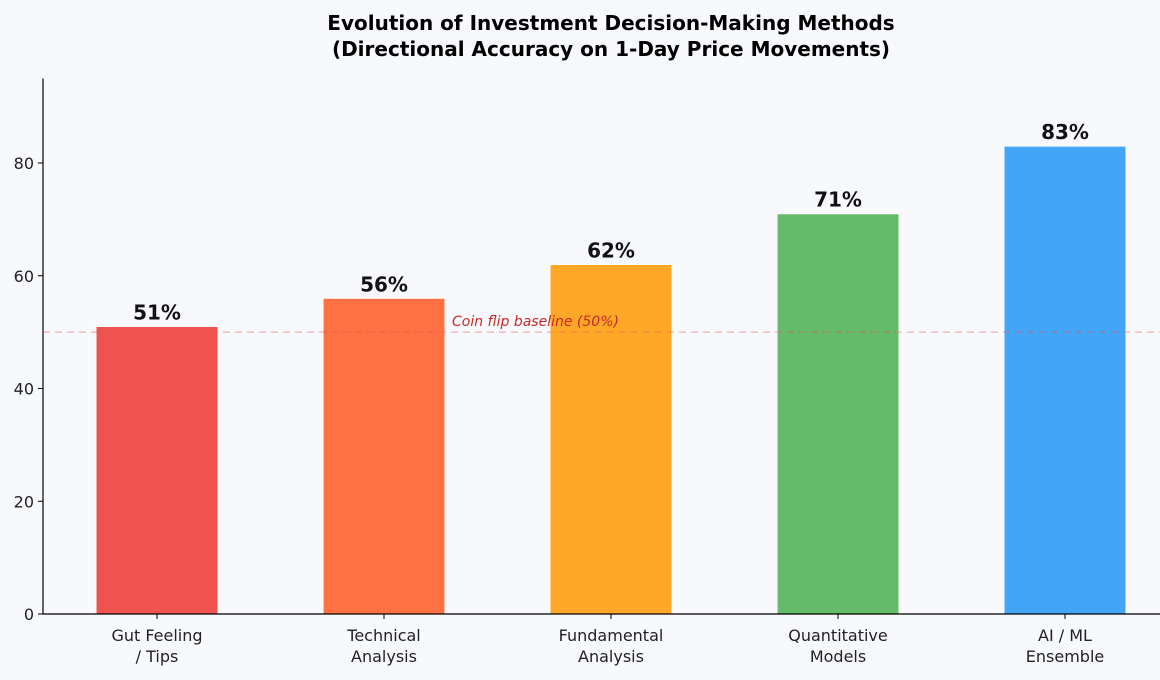 This screenshot has width=1160, height=680. What do you see at coordinates (535, 322) in the screenshot?
I see `baseline-label: Coin flip baseline (50%)` at bounding box center [535, 322].